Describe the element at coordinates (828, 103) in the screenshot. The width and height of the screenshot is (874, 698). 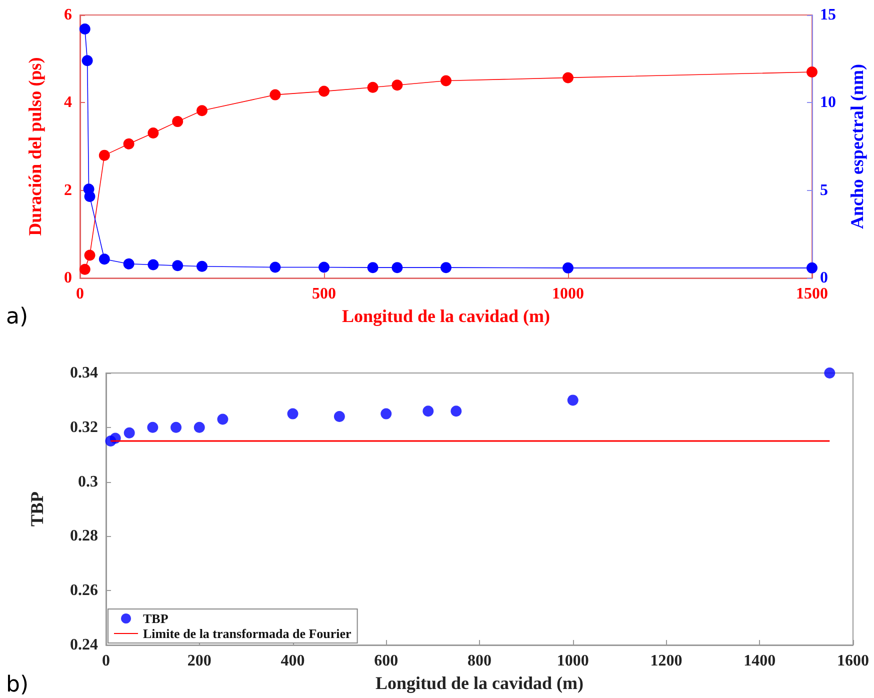
I see `y2-tick-label: 10` at that location.